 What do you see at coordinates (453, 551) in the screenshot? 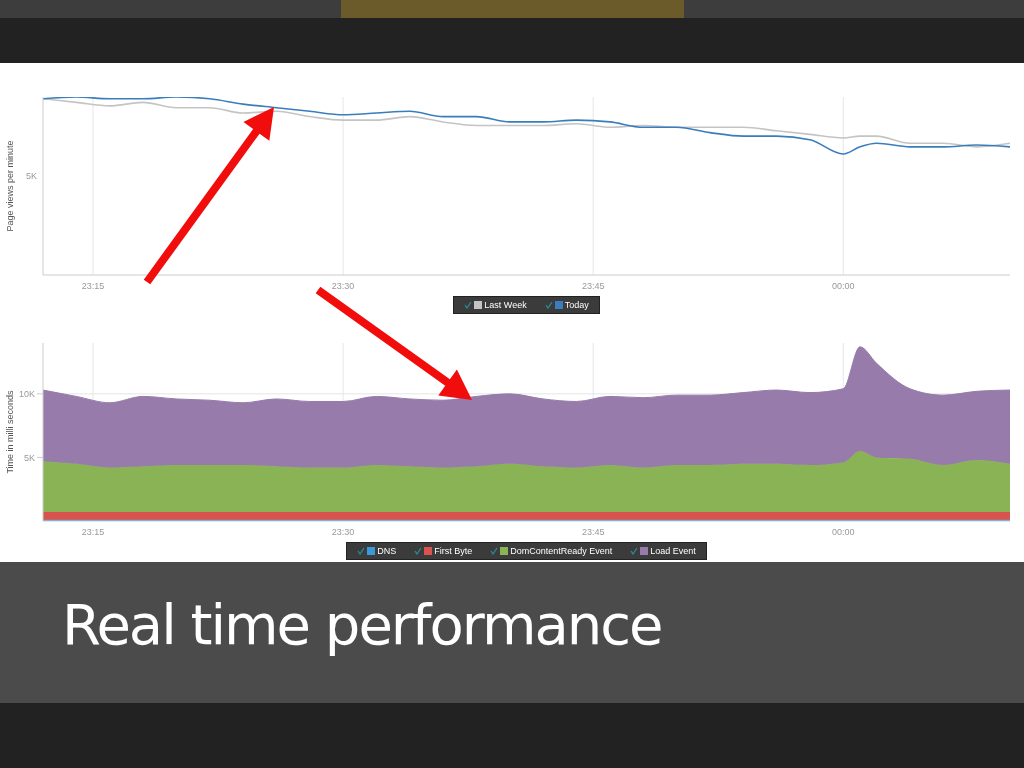
I see `legend-label: First Byte` at bounding box center [453, 551].